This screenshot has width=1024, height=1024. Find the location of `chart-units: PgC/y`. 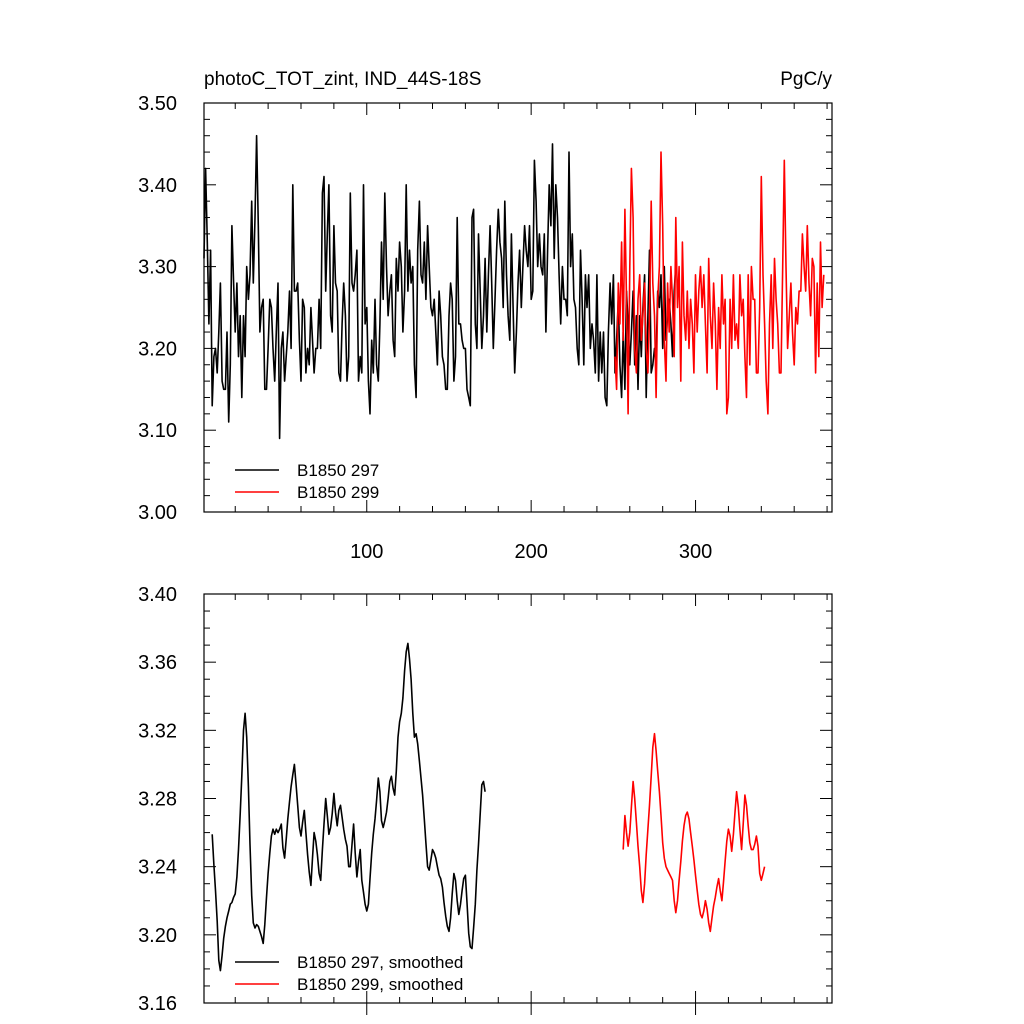

chart-units: PgC/y is located at coordinates (806, 79).